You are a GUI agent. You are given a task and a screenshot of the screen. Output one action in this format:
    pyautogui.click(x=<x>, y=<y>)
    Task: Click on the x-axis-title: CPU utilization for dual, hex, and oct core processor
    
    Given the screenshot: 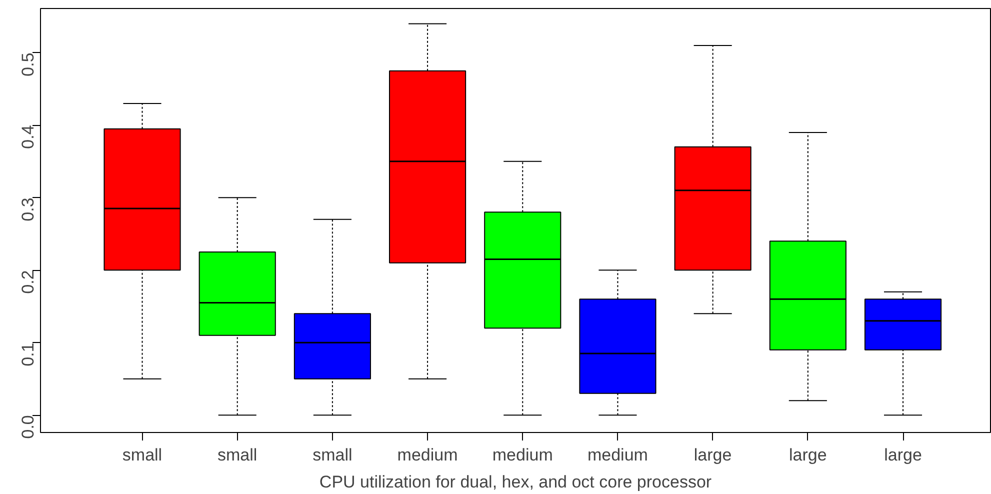 What is the action you would take?
    pyautogui.click(x=515, y=482)
    